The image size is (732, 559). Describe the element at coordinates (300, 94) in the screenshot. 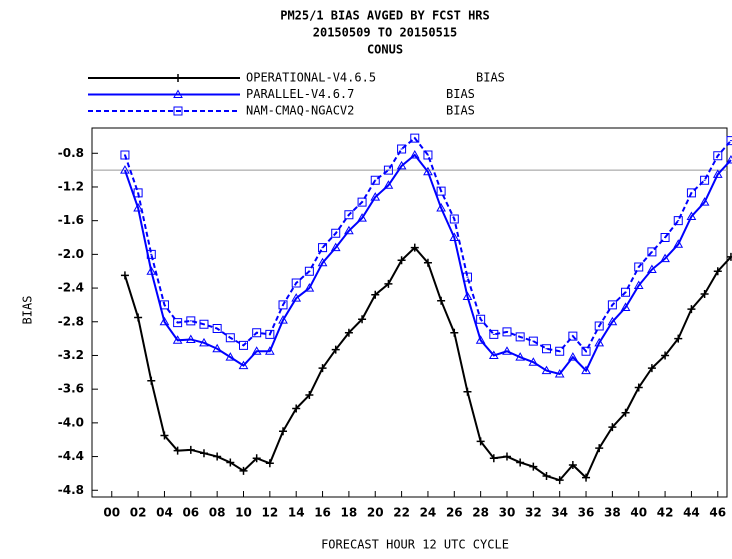

I see `legend-label: PARALLEL-V4.6.7` at that location.